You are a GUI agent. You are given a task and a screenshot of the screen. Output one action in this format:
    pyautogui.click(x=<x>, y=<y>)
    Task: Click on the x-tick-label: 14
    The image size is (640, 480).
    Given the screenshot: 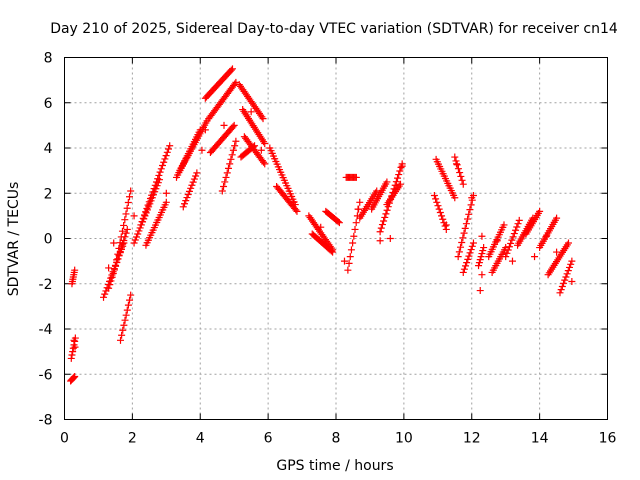 What is the action you would take?
    pyautogui.click(x=540, y=439)
    